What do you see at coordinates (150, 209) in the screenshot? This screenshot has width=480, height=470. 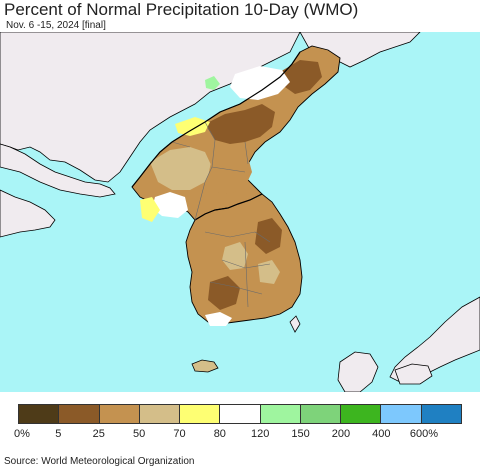 I see `precip-yellow-coast-nk` at bounding box center [150, 209].